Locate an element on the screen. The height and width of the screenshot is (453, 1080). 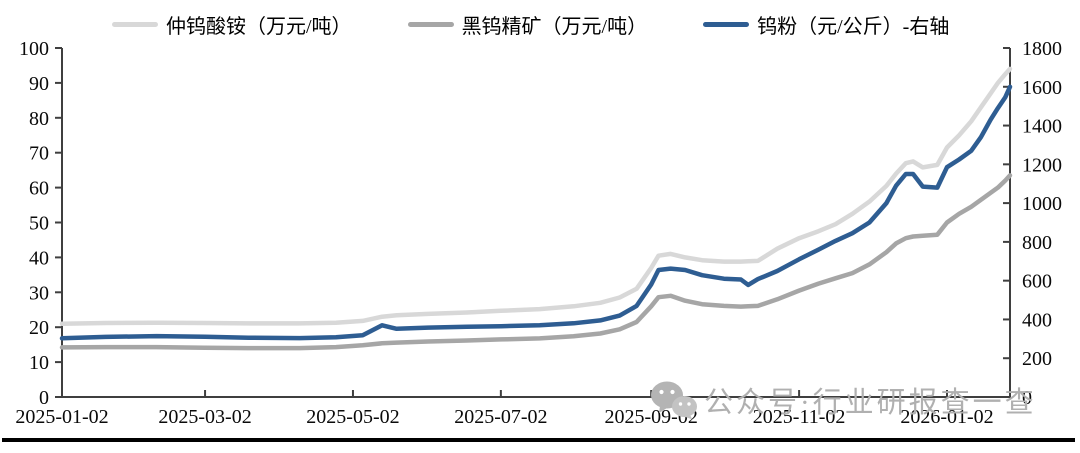
right-axis-label: 1000 is located at coordinates (1042, 204).